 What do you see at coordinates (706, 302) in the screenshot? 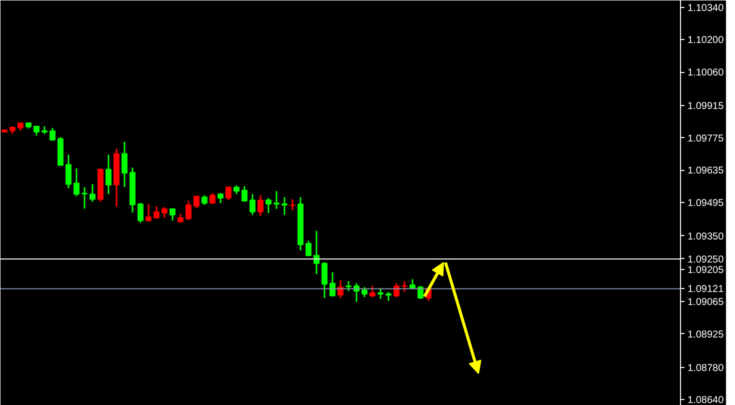
I see `y-tick-label: 1.09065` at bounding box center [706, 302].